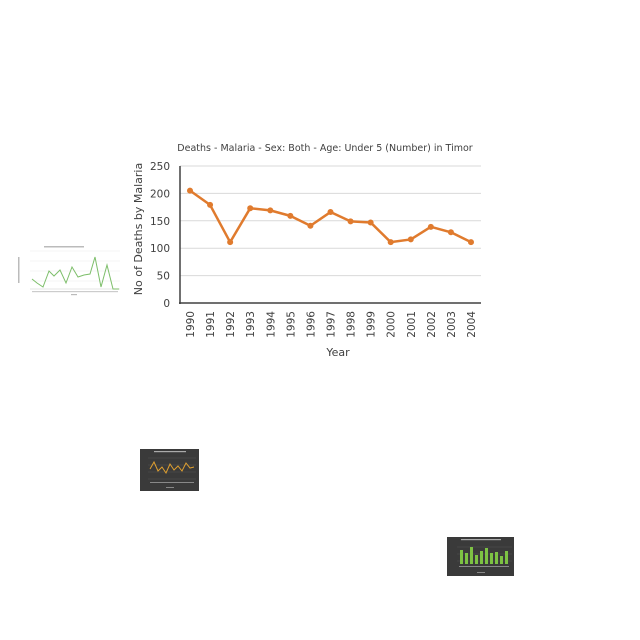 The height and width of the screenshot is (640, 640). I want to click on thumbnail-green-bar-chart, so click(480, 556).